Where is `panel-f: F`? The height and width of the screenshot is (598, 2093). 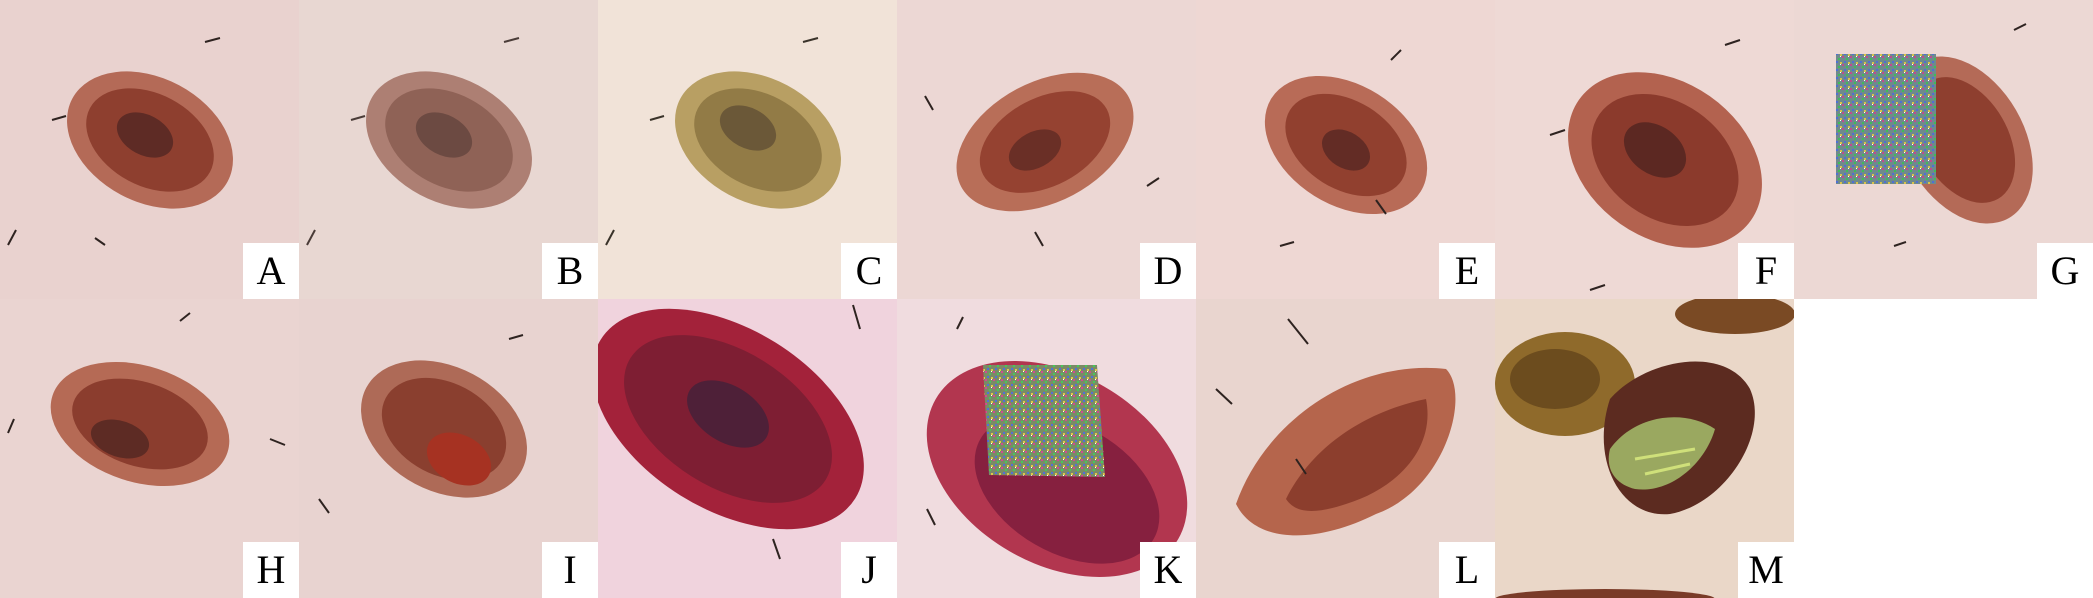
panel-f: F is located at coordinates (1644, 149).